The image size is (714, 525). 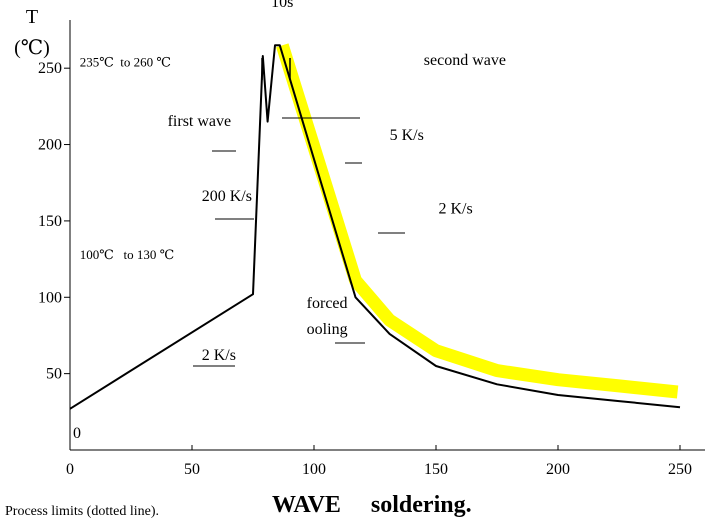 I want to click on y-tick-label: 250, so click(x=50, y=68).